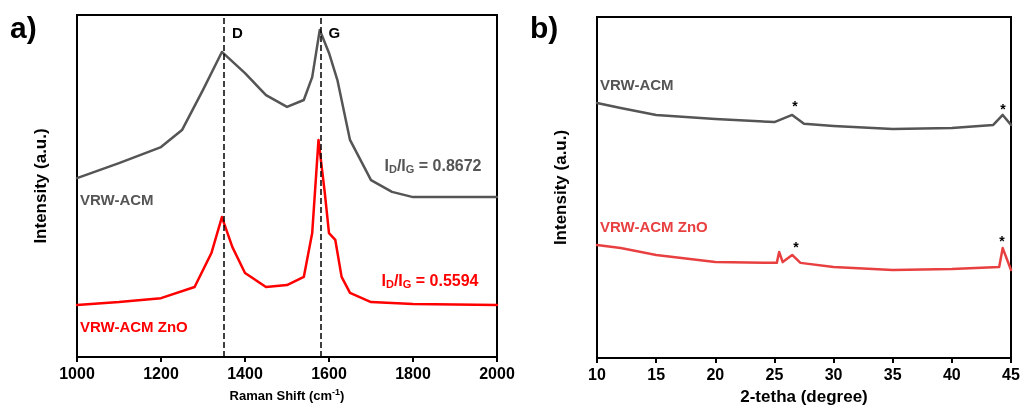 This screenshot has height=414, width=1025. What do you see at coordinates (413, 373) in the screenshot?
I see `x-tick-label: 1800` at bounding box center [413, 373].